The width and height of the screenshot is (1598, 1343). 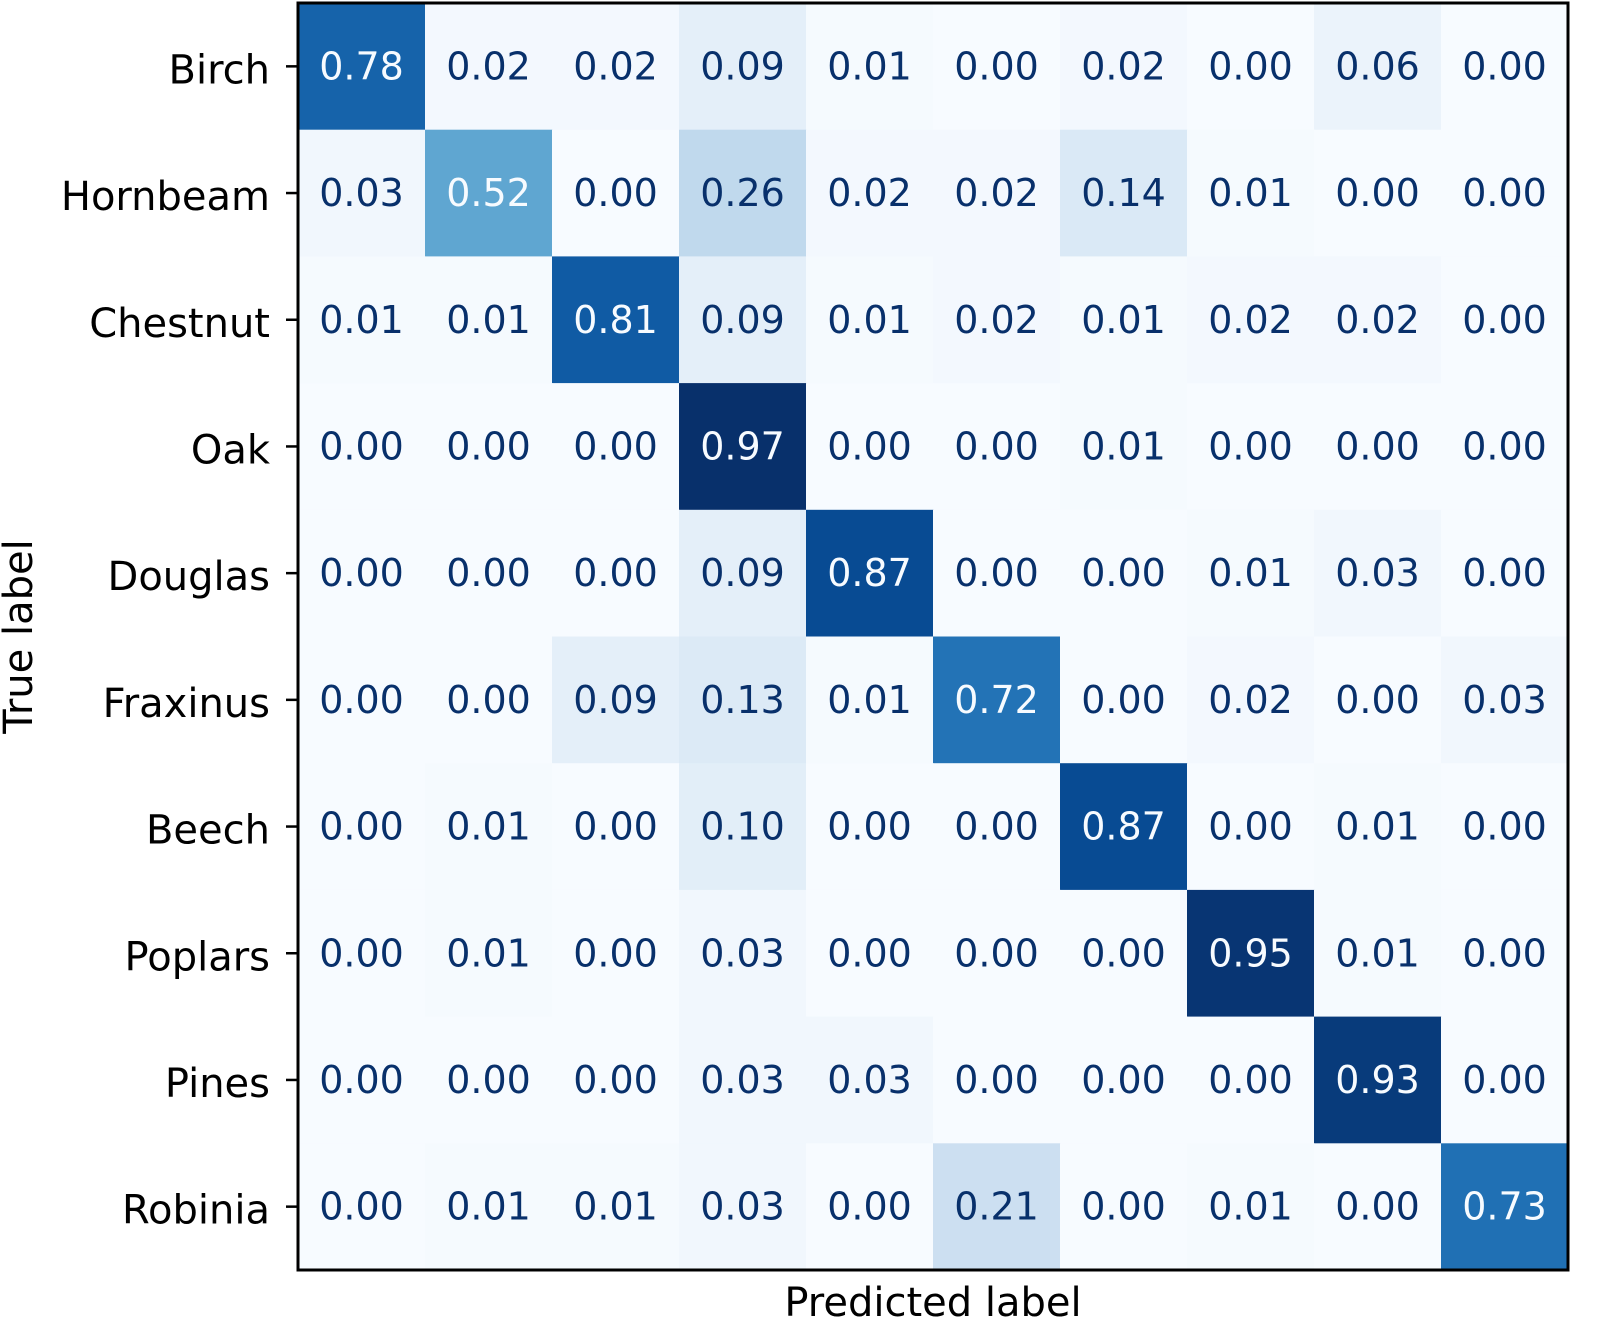 What do you see at coordinates (996, 1207) in the screenshot?
I see `heatmap-cell-label: 0.21` at bounding box center [996, 1207].